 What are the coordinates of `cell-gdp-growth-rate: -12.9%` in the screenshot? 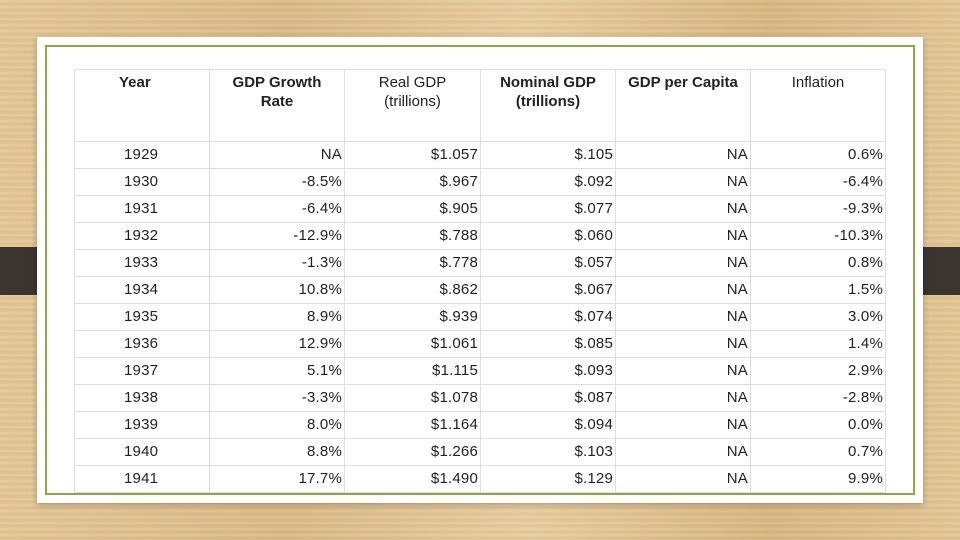 It's located at (277, 236).